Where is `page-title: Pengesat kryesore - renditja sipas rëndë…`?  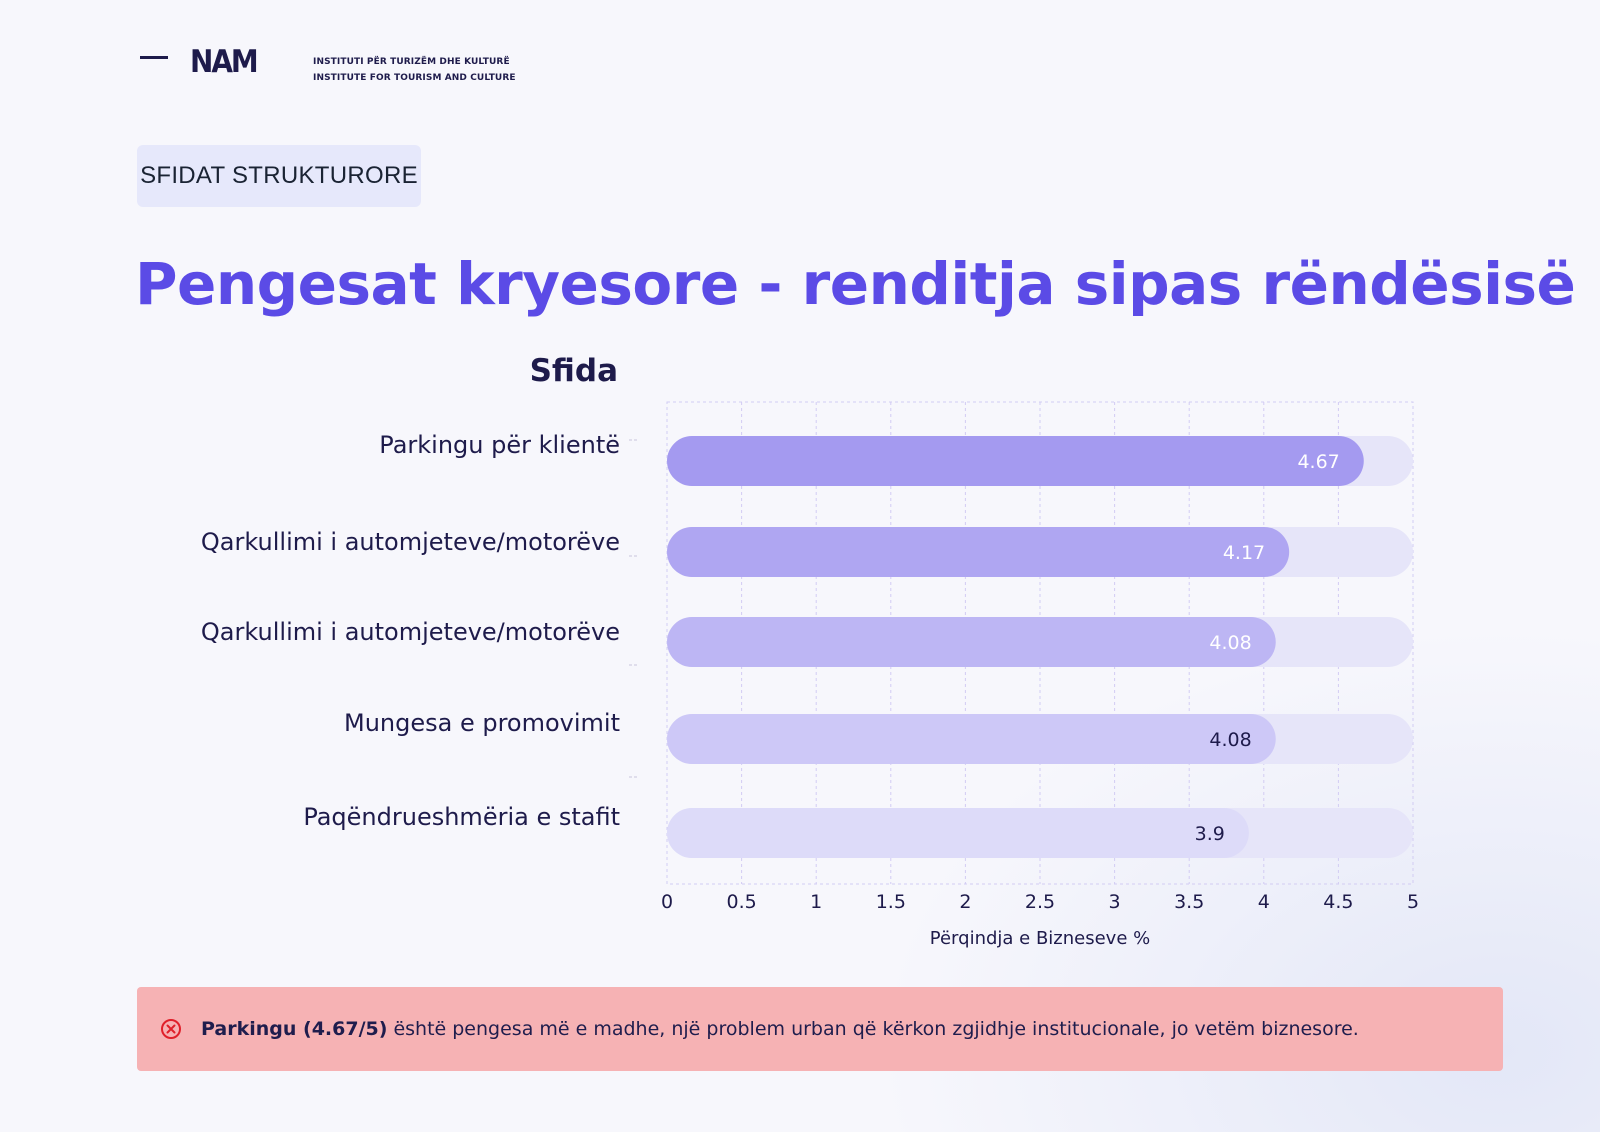
page-title: Pengesat kryesore - renditja sipas rëndë… is located at coordinates (855, 284).